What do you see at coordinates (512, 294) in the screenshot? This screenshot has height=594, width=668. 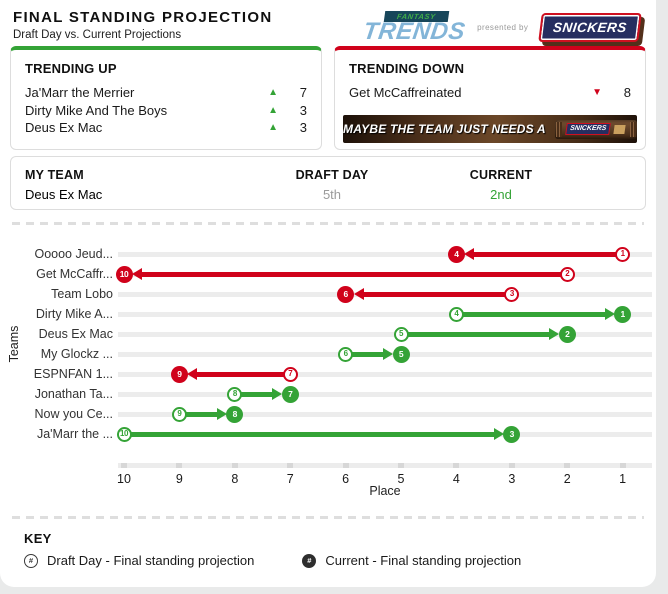 I see `draft-day-marker: 3` at bounding box center [512, 294].